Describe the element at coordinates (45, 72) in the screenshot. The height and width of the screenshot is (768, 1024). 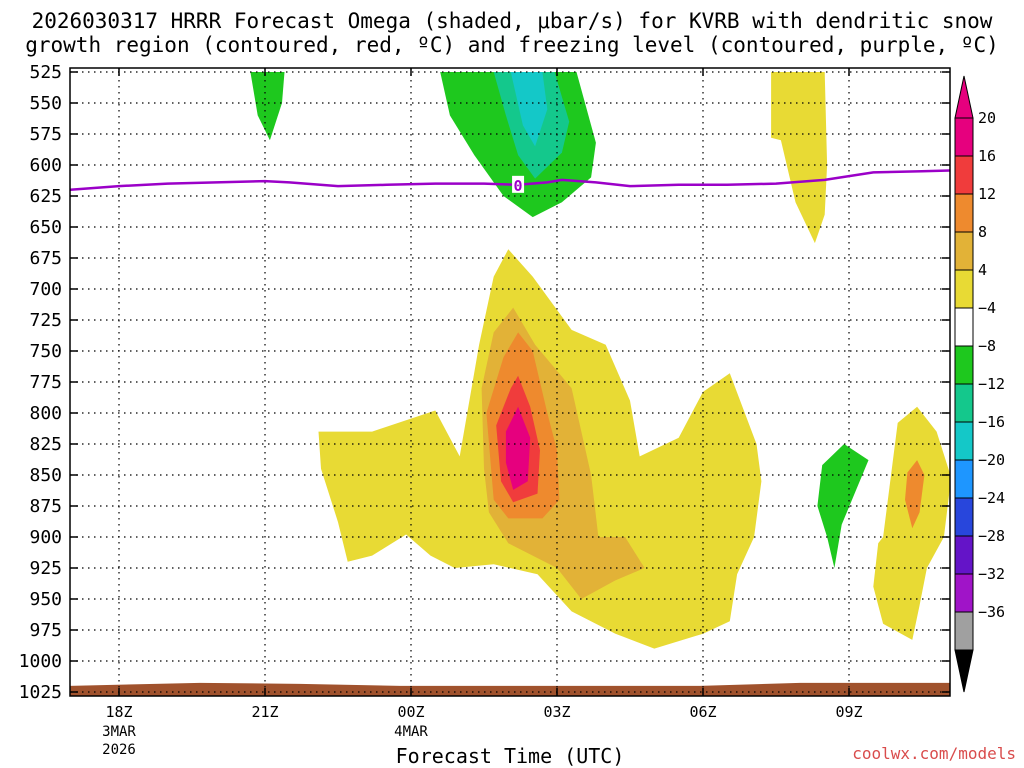
I see `y-tick-label: 525` at that location.